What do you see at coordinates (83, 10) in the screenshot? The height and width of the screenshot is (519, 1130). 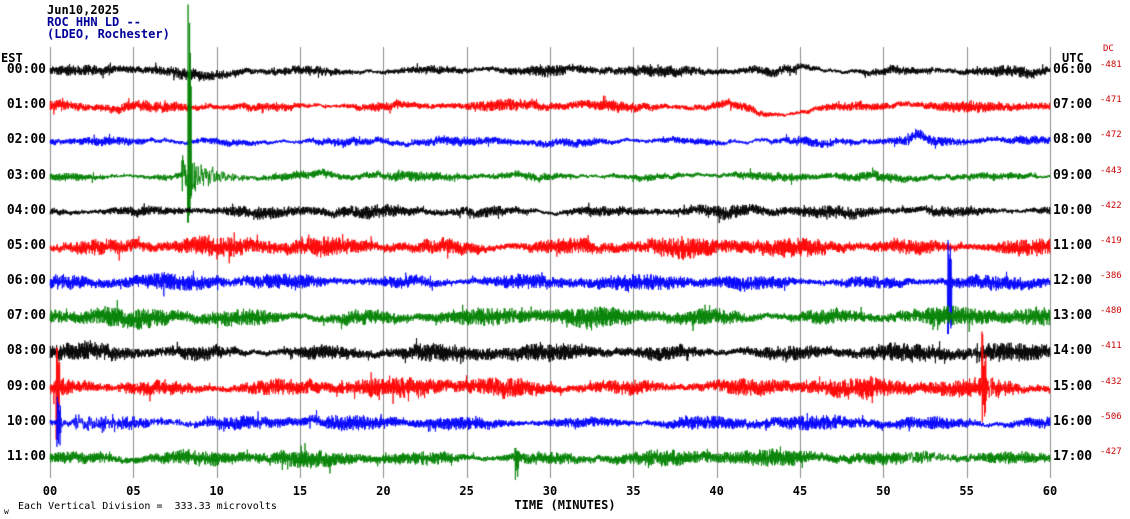 I see `header-date: Jun10,2025` at bounding box center [83, 10].